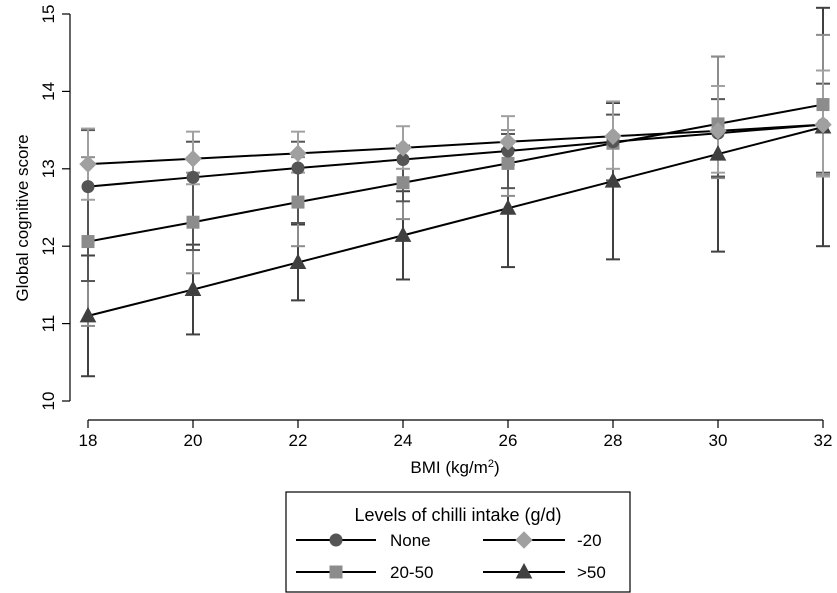 This screenshot has width=837, height=593. I want to click on x-tick-label: 26, so click(508, 440).